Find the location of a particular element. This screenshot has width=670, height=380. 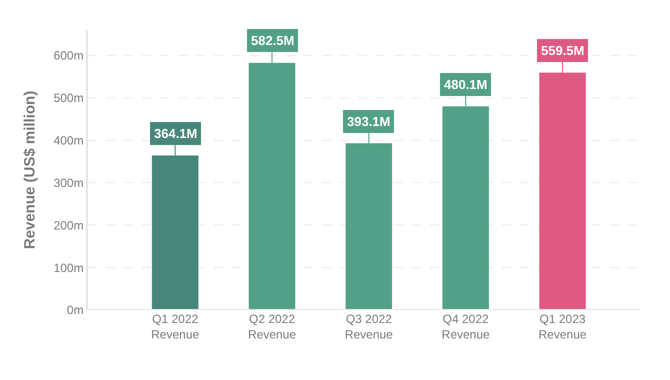

data-label: 582.5M is located at coordinates (272, 40).